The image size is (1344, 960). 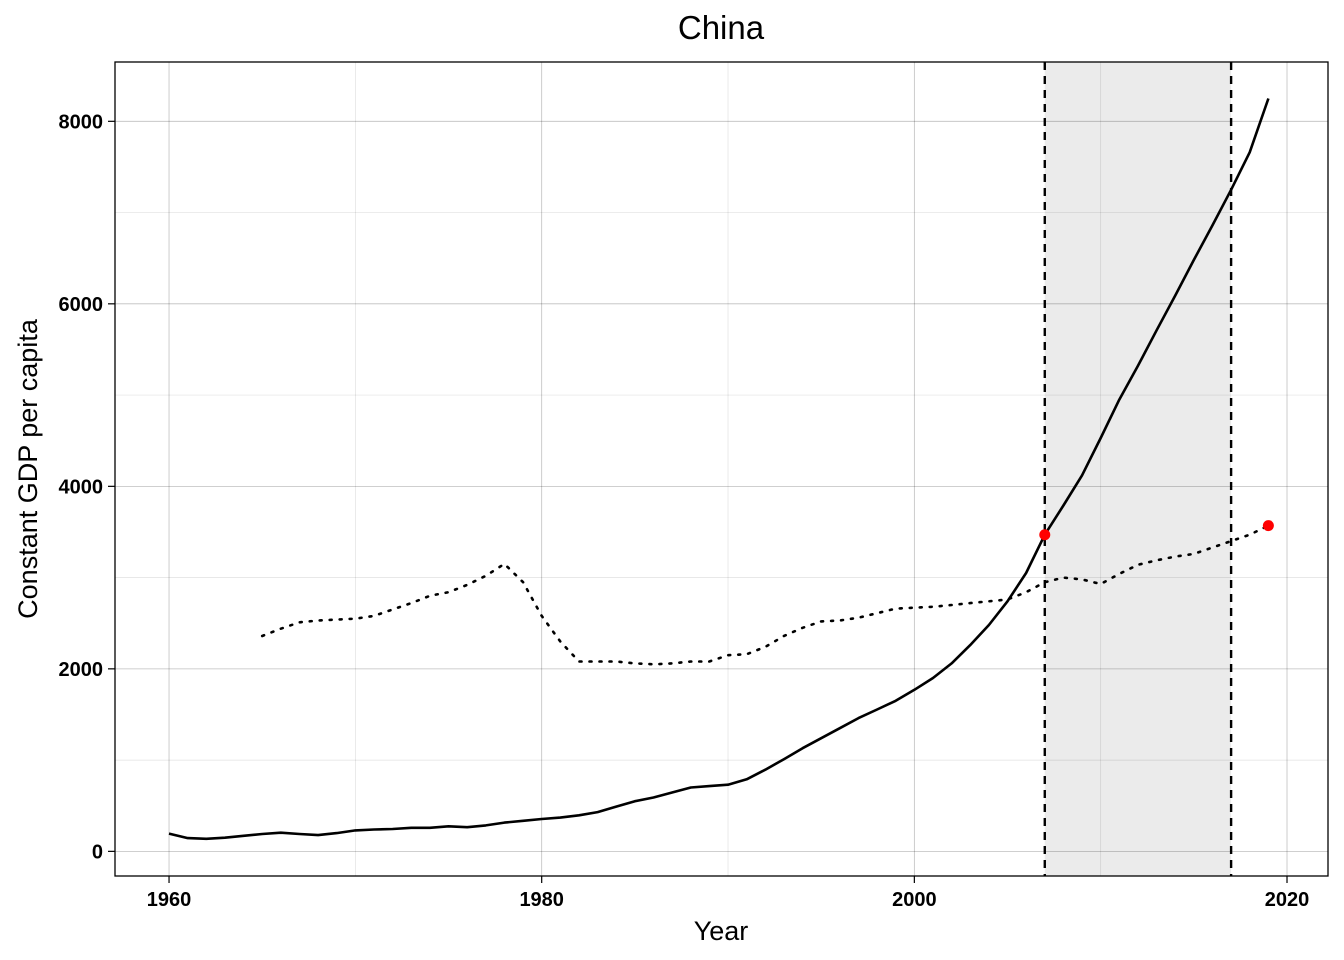 What do you see at coordinates (81, 487) in the screenshot?
I see `y-tick-label: 4000` at bounding box center [81, 487].